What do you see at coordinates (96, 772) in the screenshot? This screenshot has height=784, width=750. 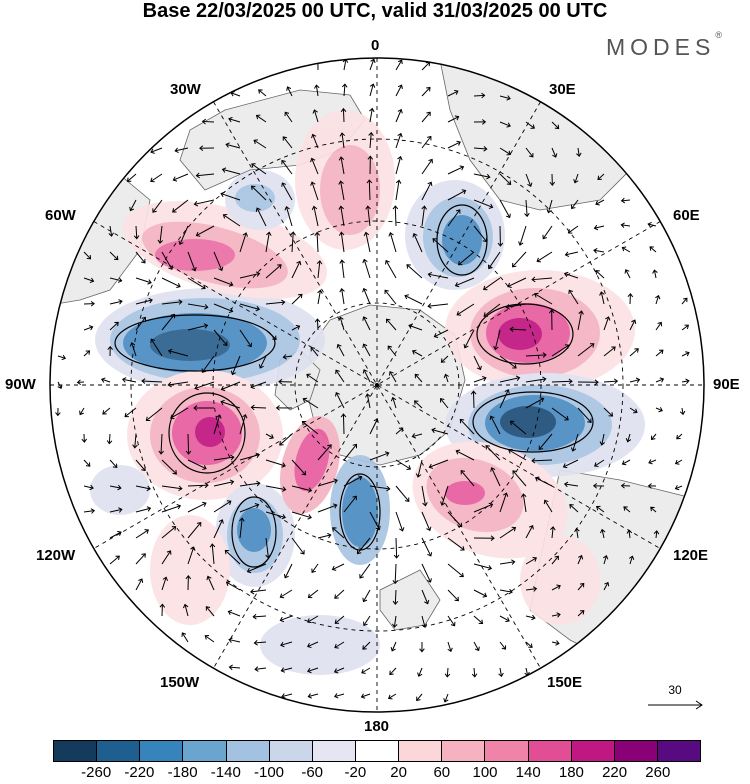 I see `colorbar-tick-label: -260` at bounding box center [96, 772].